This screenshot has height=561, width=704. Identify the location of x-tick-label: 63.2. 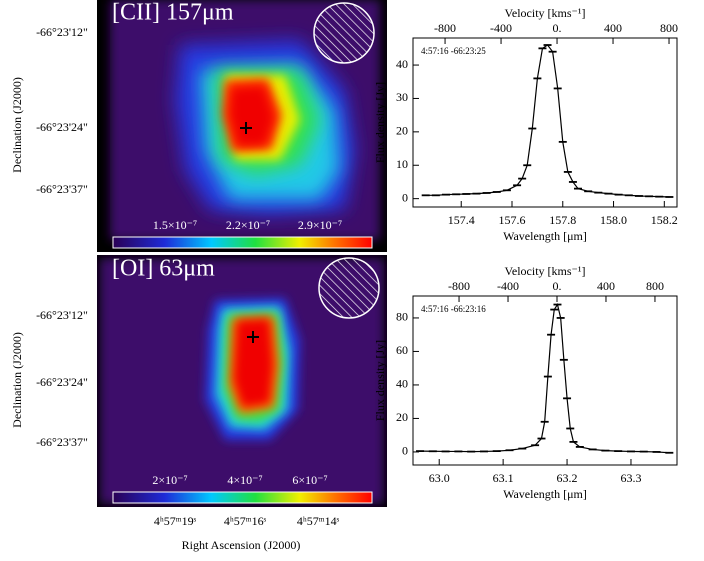
(567, 478).